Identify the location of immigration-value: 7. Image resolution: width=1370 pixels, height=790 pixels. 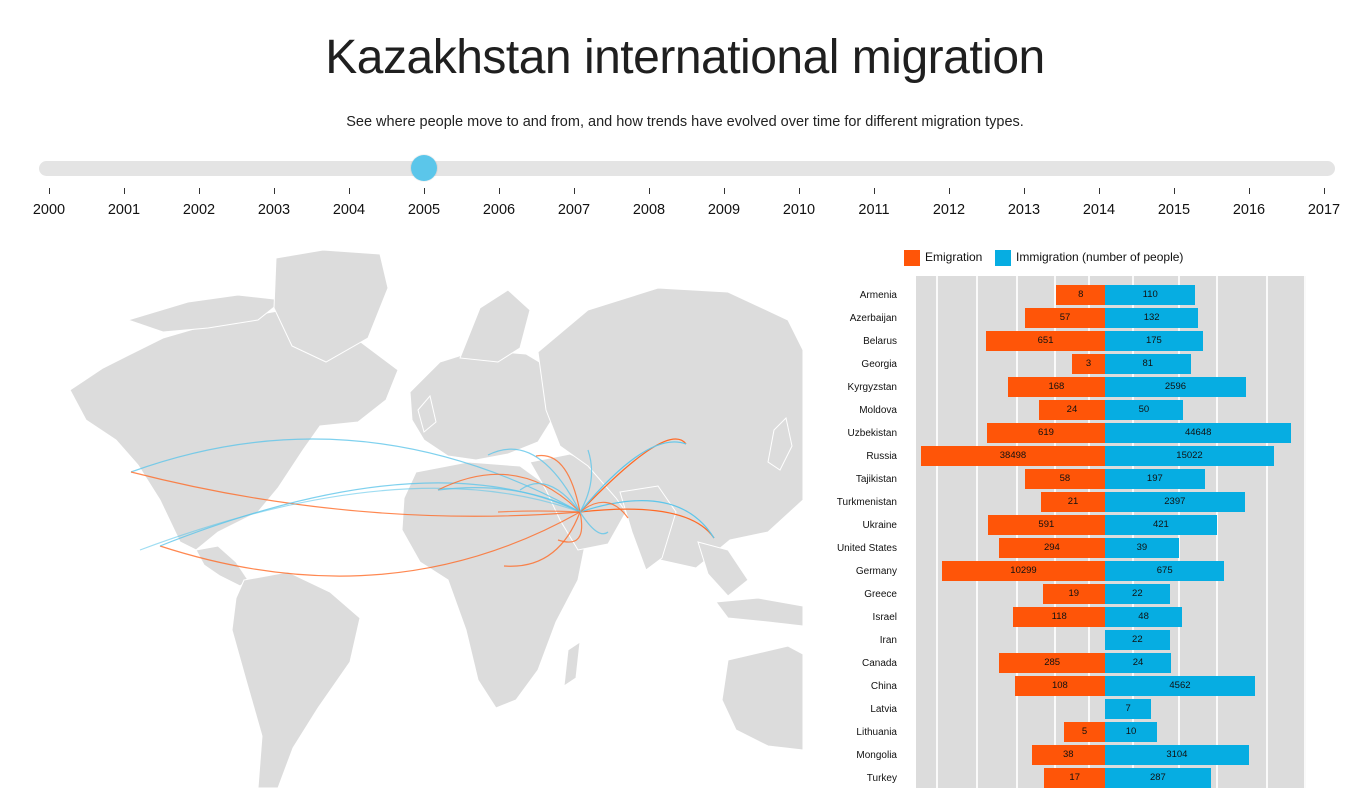
(1128, 709).